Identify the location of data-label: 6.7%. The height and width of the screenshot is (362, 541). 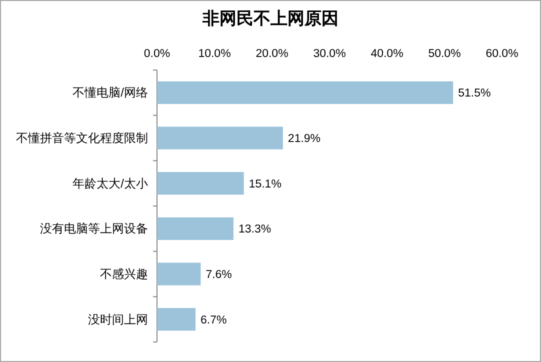
(213, 320).